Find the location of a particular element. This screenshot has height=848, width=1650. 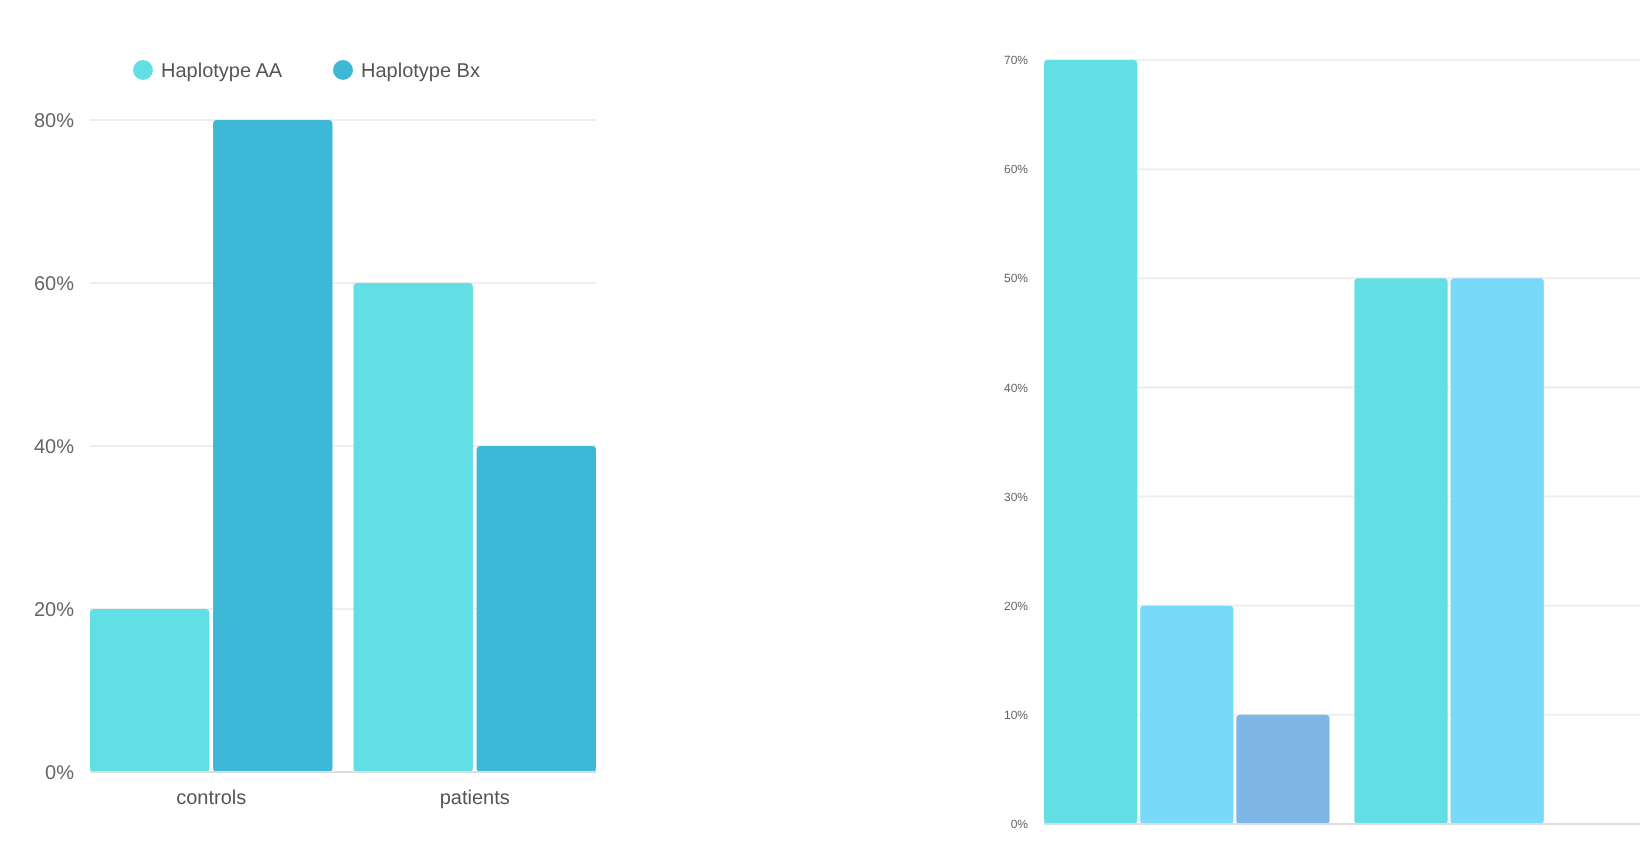

y-tick-label: 20% is located at coordinates (54, 611).